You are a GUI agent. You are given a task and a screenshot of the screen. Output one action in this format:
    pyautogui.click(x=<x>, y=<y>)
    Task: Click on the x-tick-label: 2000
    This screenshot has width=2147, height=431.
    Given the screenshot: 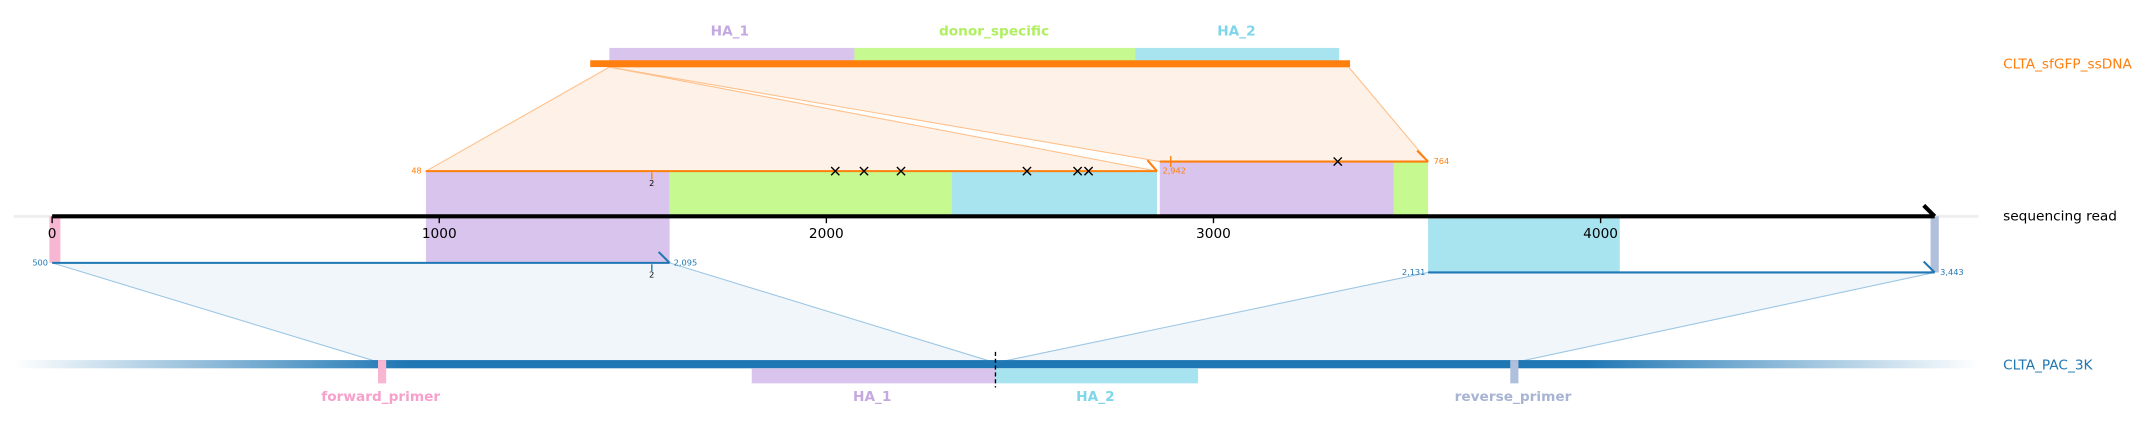 What is the action you would take?
    pyautogui.click(x=826, y=234)
    